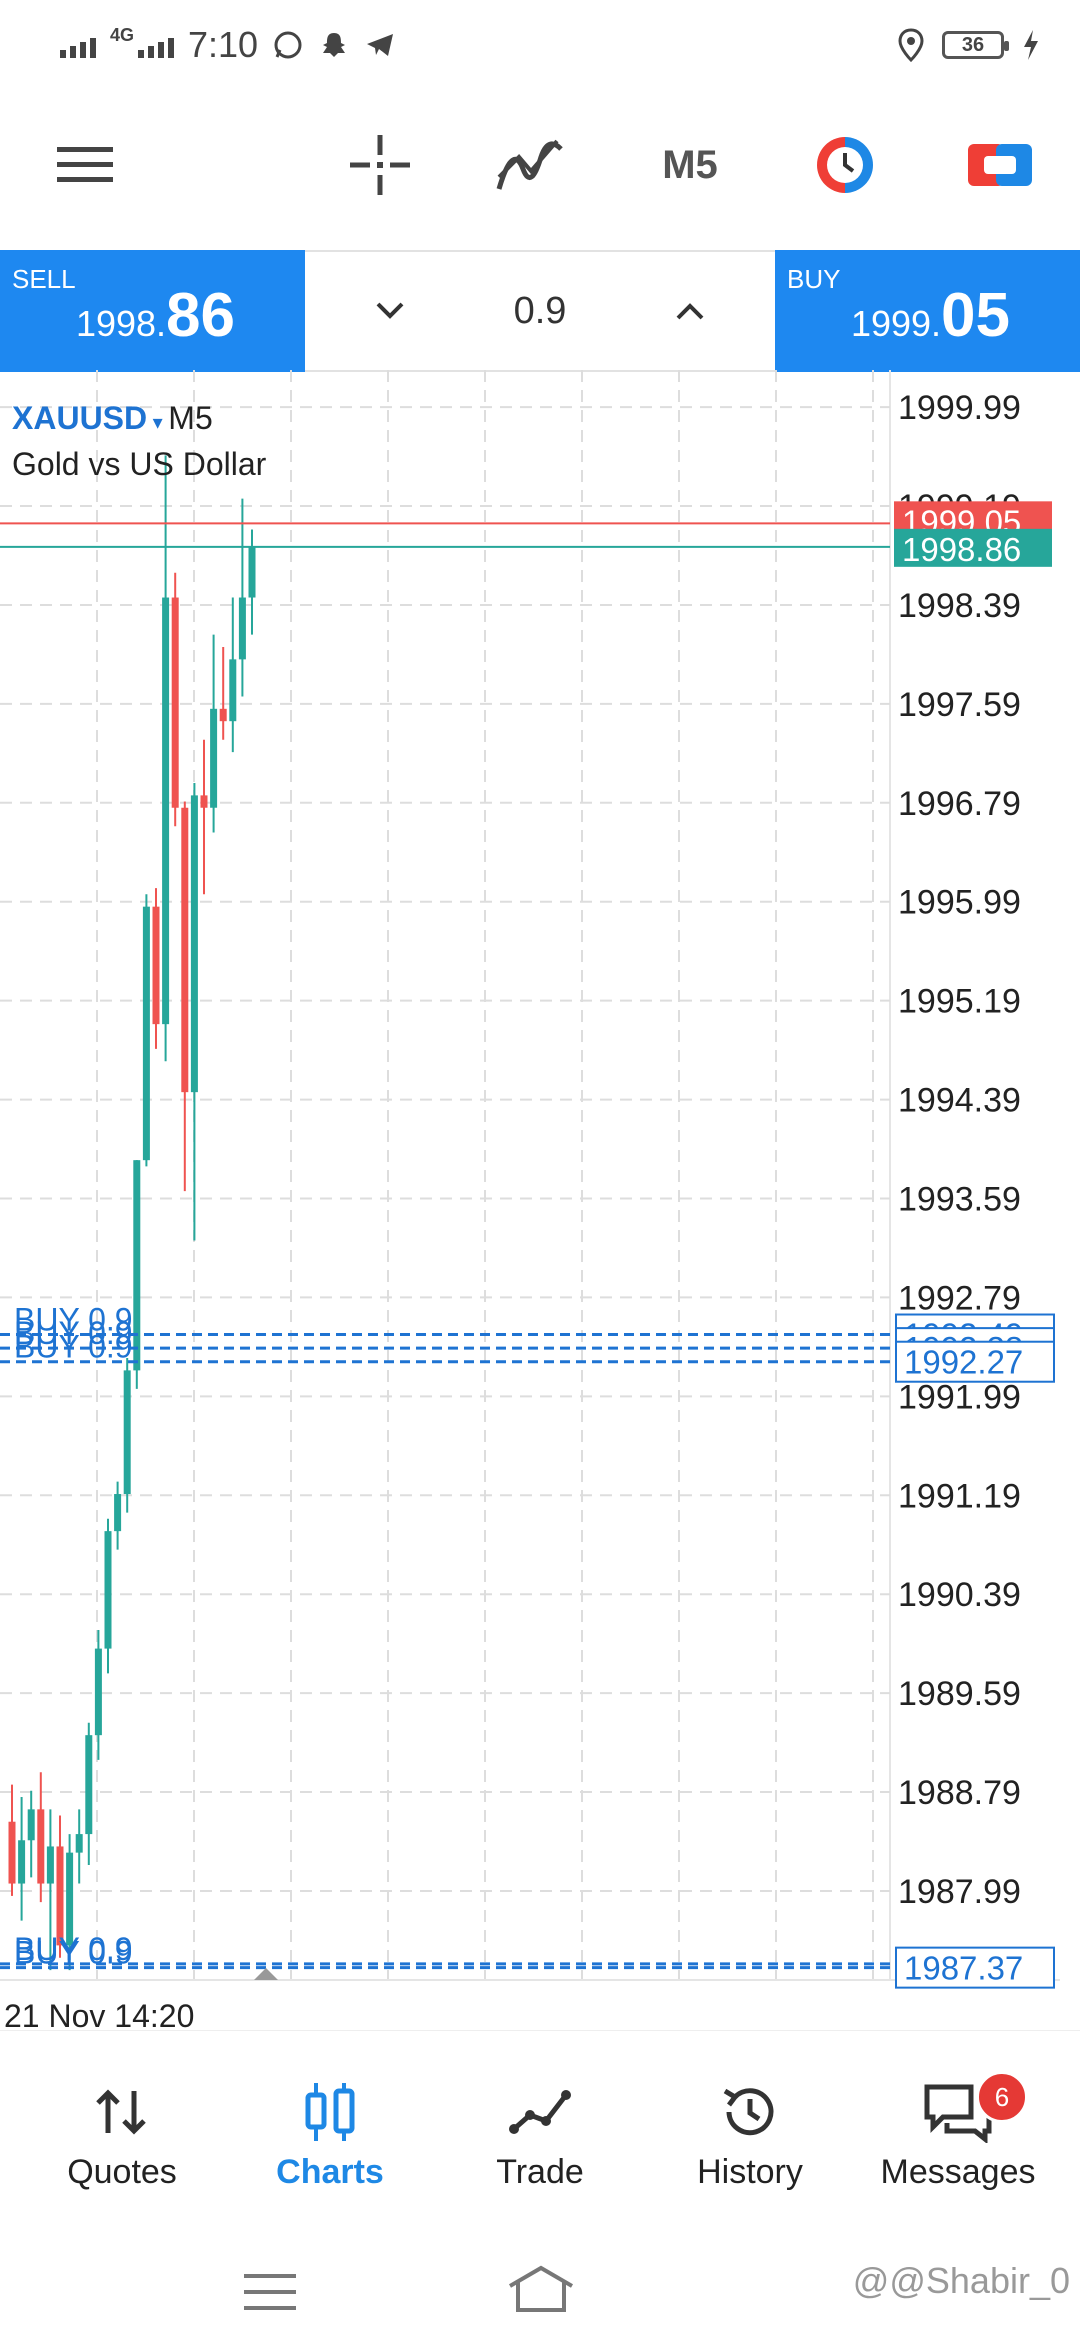  Describe the element at coordinates (975, 45) in the screenshot. I see `battery-icon: 36` at that location.